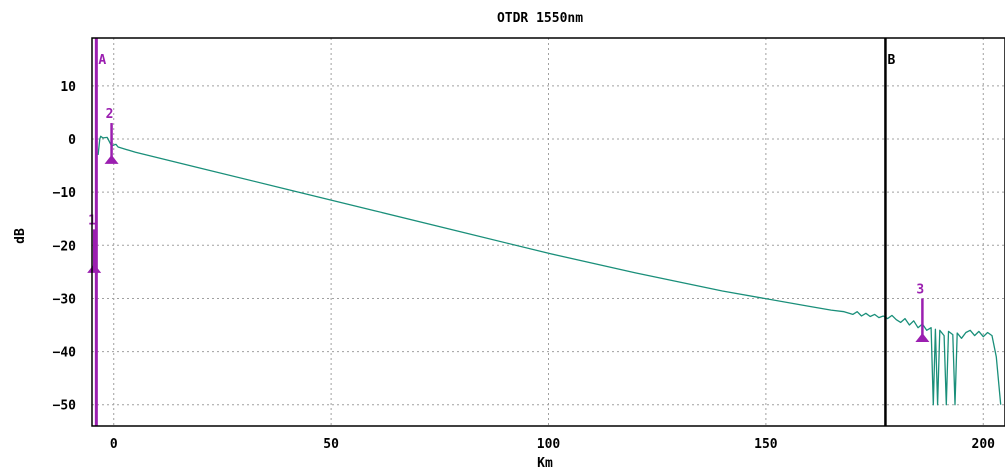  What do you see at coordinates (922, 312) in the screenshot?
I see `event-marker-3: 3` at bounding box center [922, 312].